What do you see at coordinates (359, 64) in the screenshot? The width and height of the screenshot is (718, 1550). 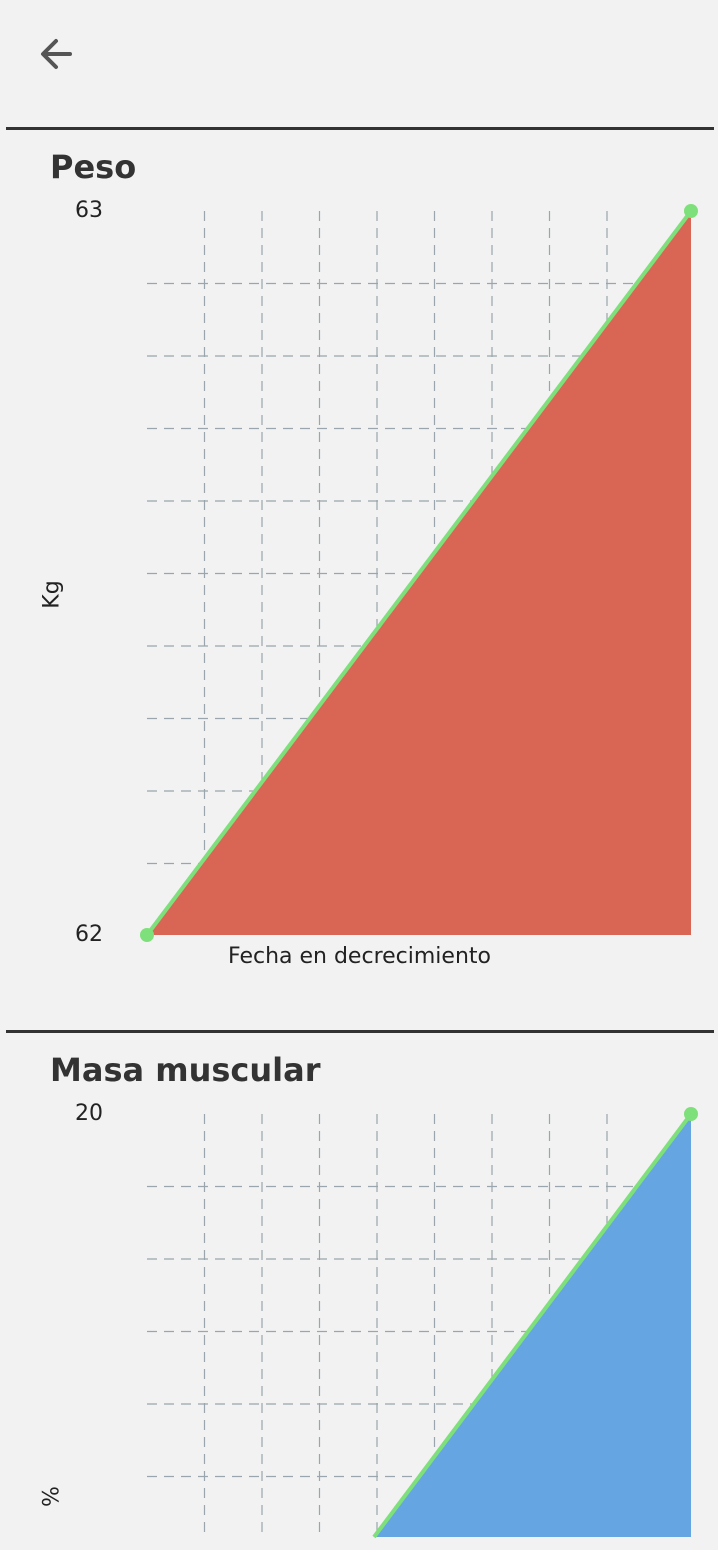 I see `top-bar` at bounding box center [359, 64].